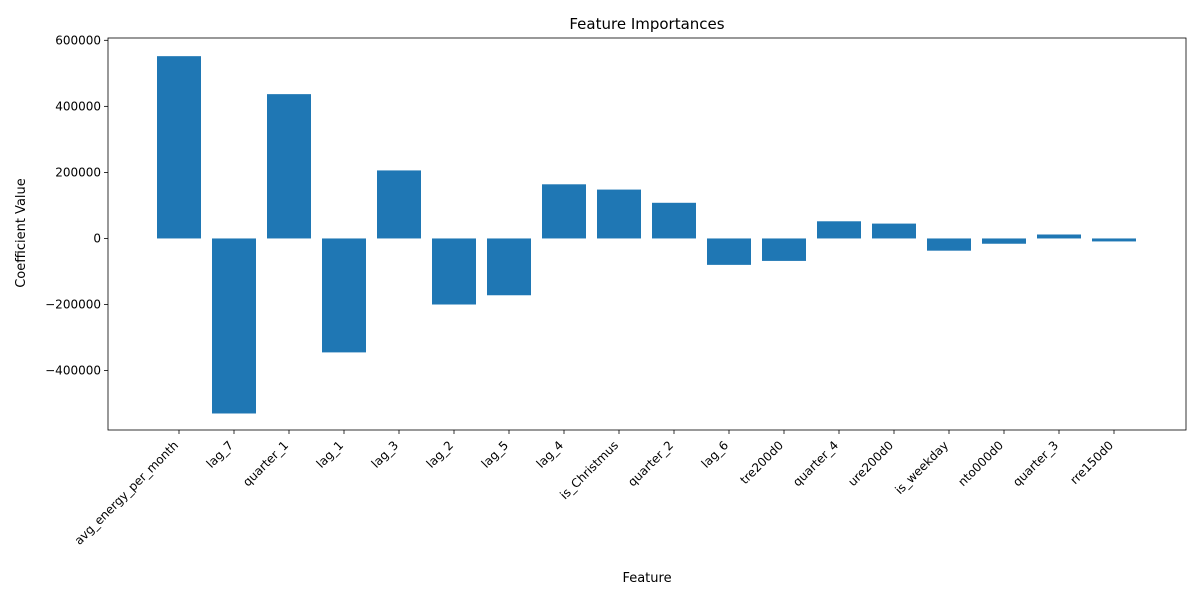 The height and width of the screenshot is (600, 1200). Describe the element at coordinates (1091, 462) in the screenshot. I see `x-tick-label: rre150d0` at that location.